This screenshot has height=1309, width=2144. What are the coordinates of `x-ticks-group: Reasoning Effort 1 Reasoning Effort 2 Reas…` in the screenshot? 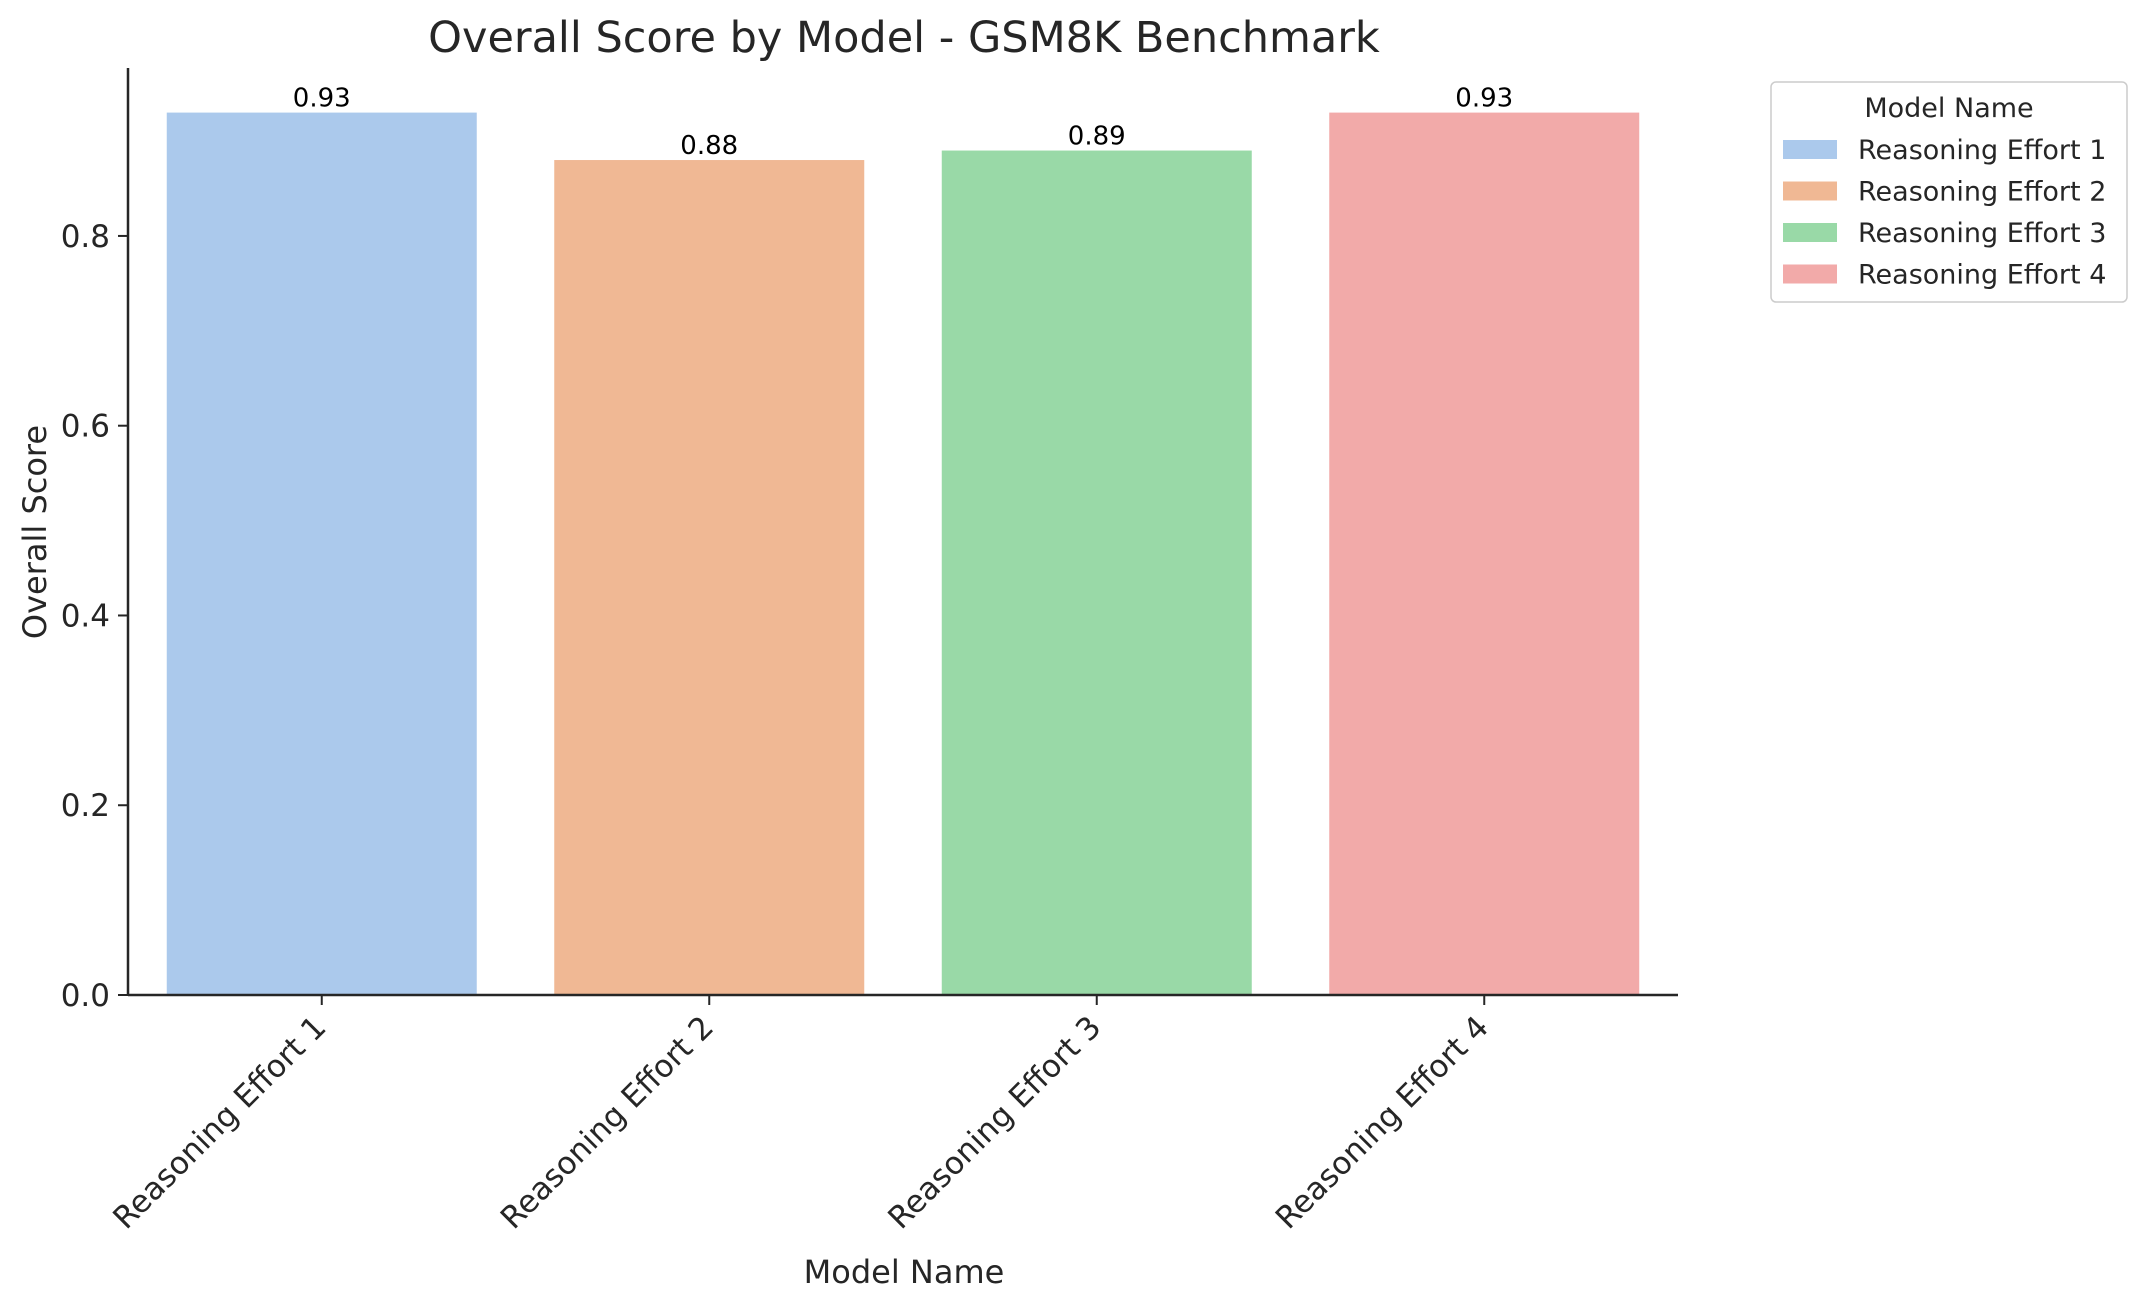 It's located at (801, 1115).